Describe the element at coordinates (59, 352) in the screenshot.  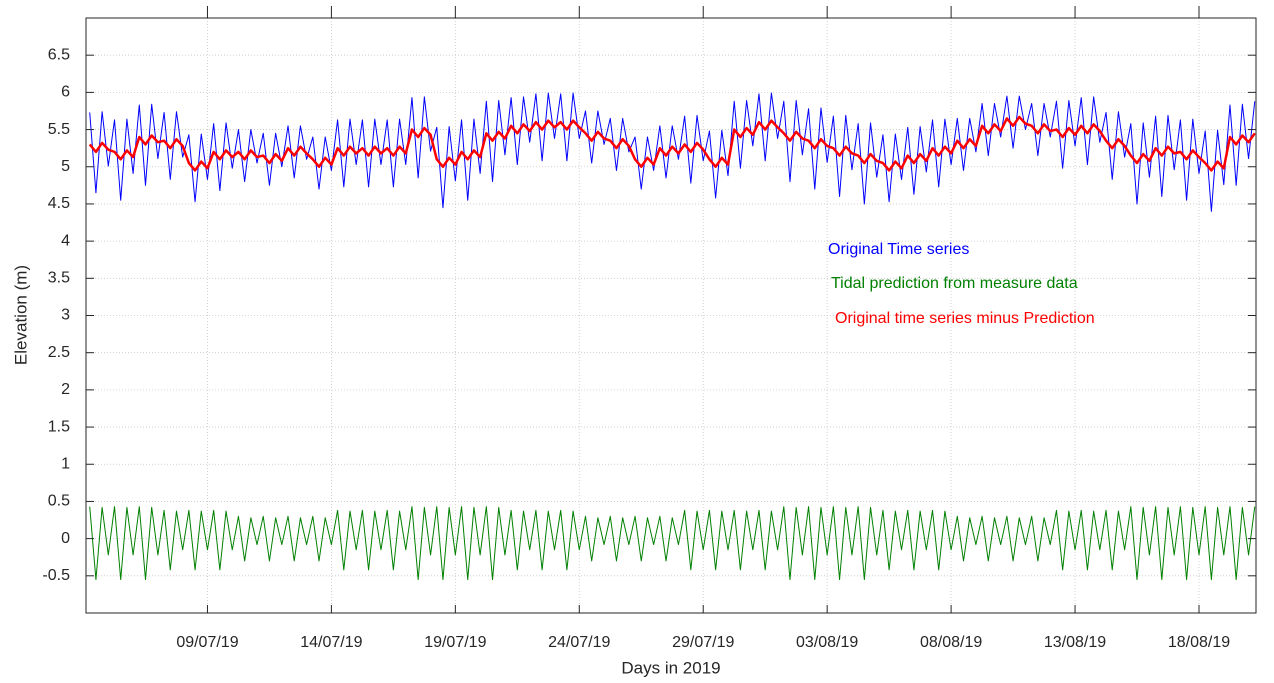
I see `y-tick-label: 2.5` at that location.